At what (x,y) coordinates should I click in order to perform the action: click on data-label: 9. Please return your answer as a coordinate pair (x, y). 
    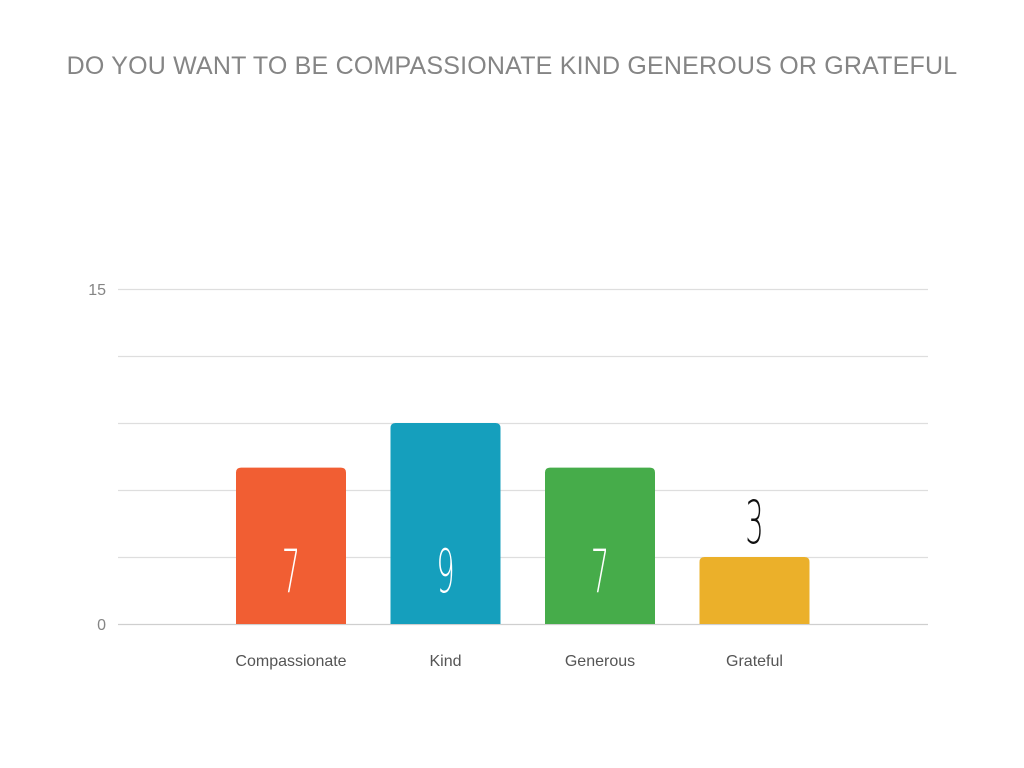
    Looking at the image, I should click on (445, 572).